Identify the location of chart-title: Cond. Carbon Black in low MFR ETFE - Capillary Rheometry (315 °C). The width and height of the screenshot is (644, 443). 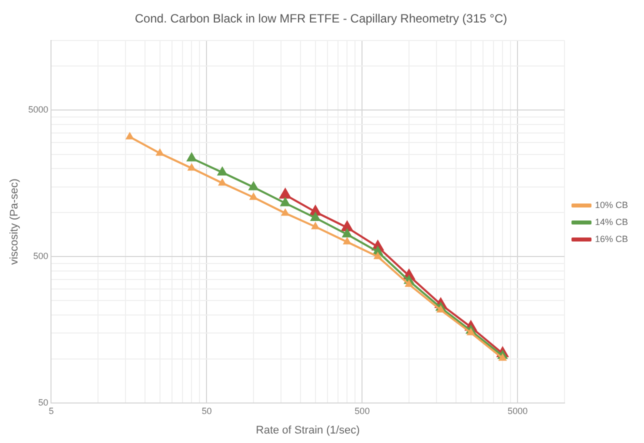
(321, 19).